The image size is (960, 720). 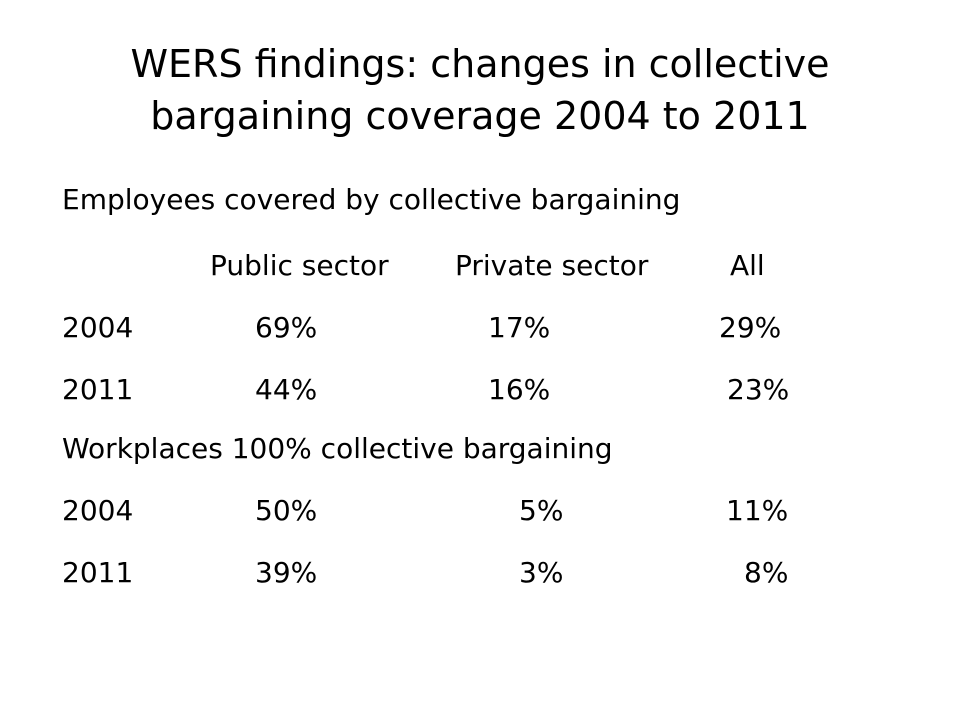 I want to click on row-public-value: 50%, so click(x=286, y=510).